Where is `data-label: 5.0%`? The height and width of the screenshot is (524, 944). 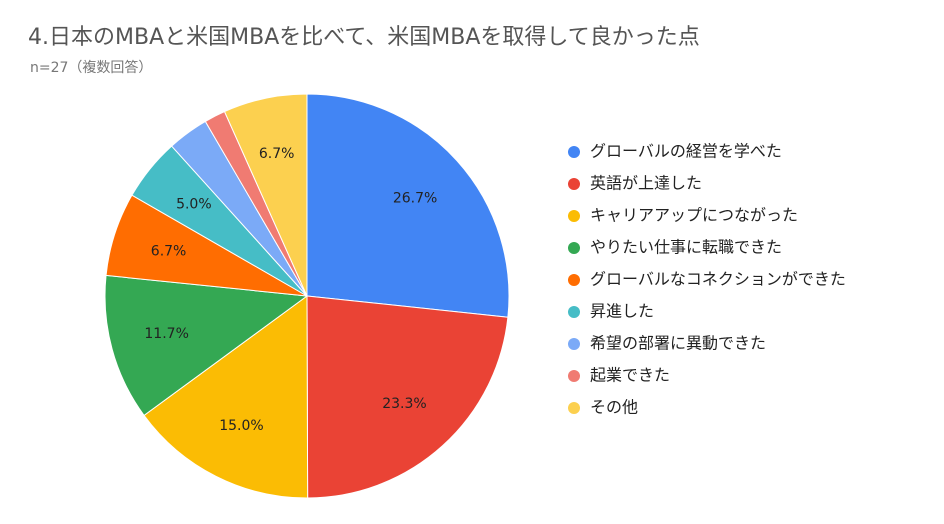
data-label: 5.0% is located at coordinates (194, 205).